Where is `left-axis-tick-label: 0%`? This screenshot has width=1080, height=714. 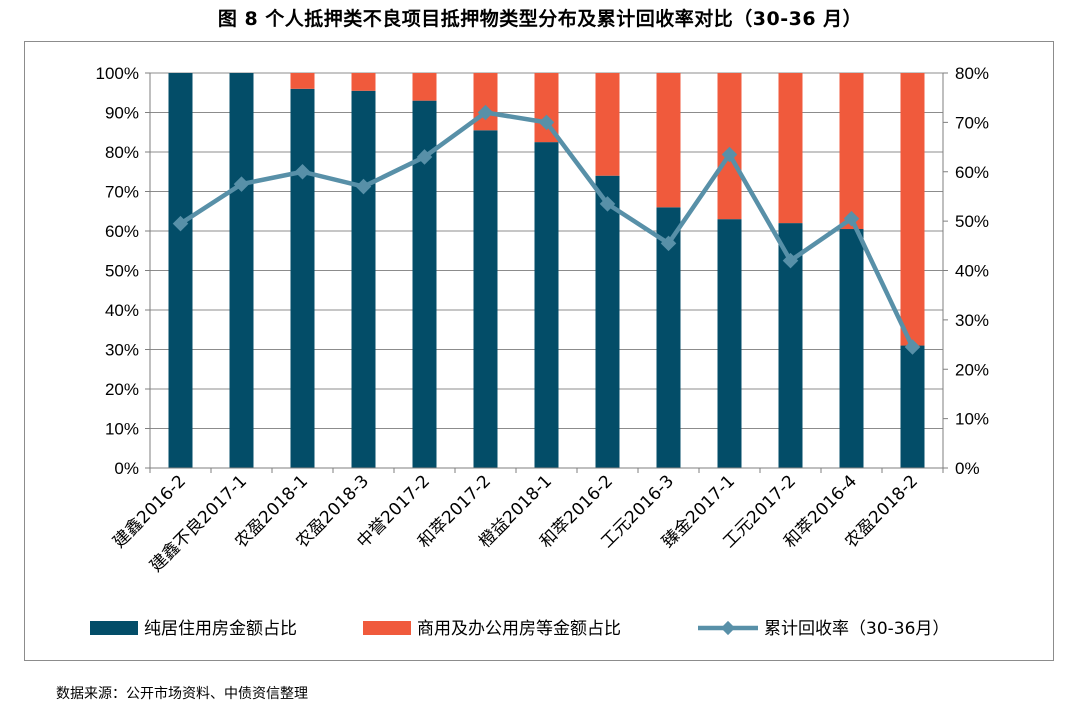 left-axis-tick-label: 0% is located at coordinates (126, 468).